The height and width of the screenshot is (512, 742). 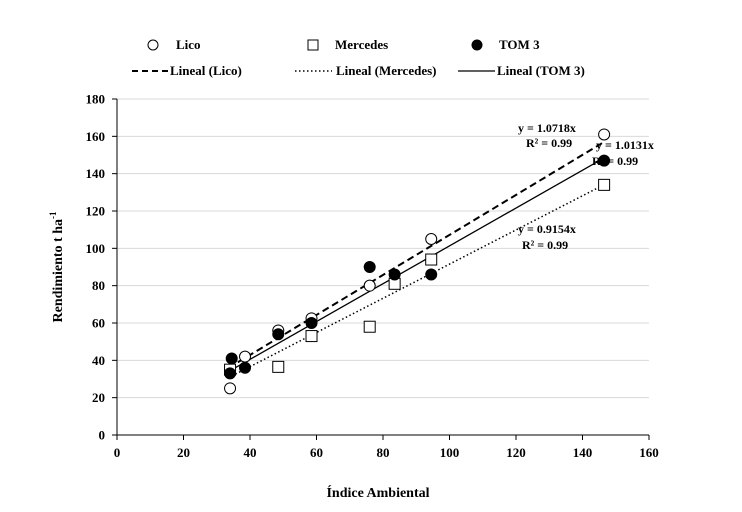 I want to click on legend-lico-label: Lico, so click(x=188, y=44).